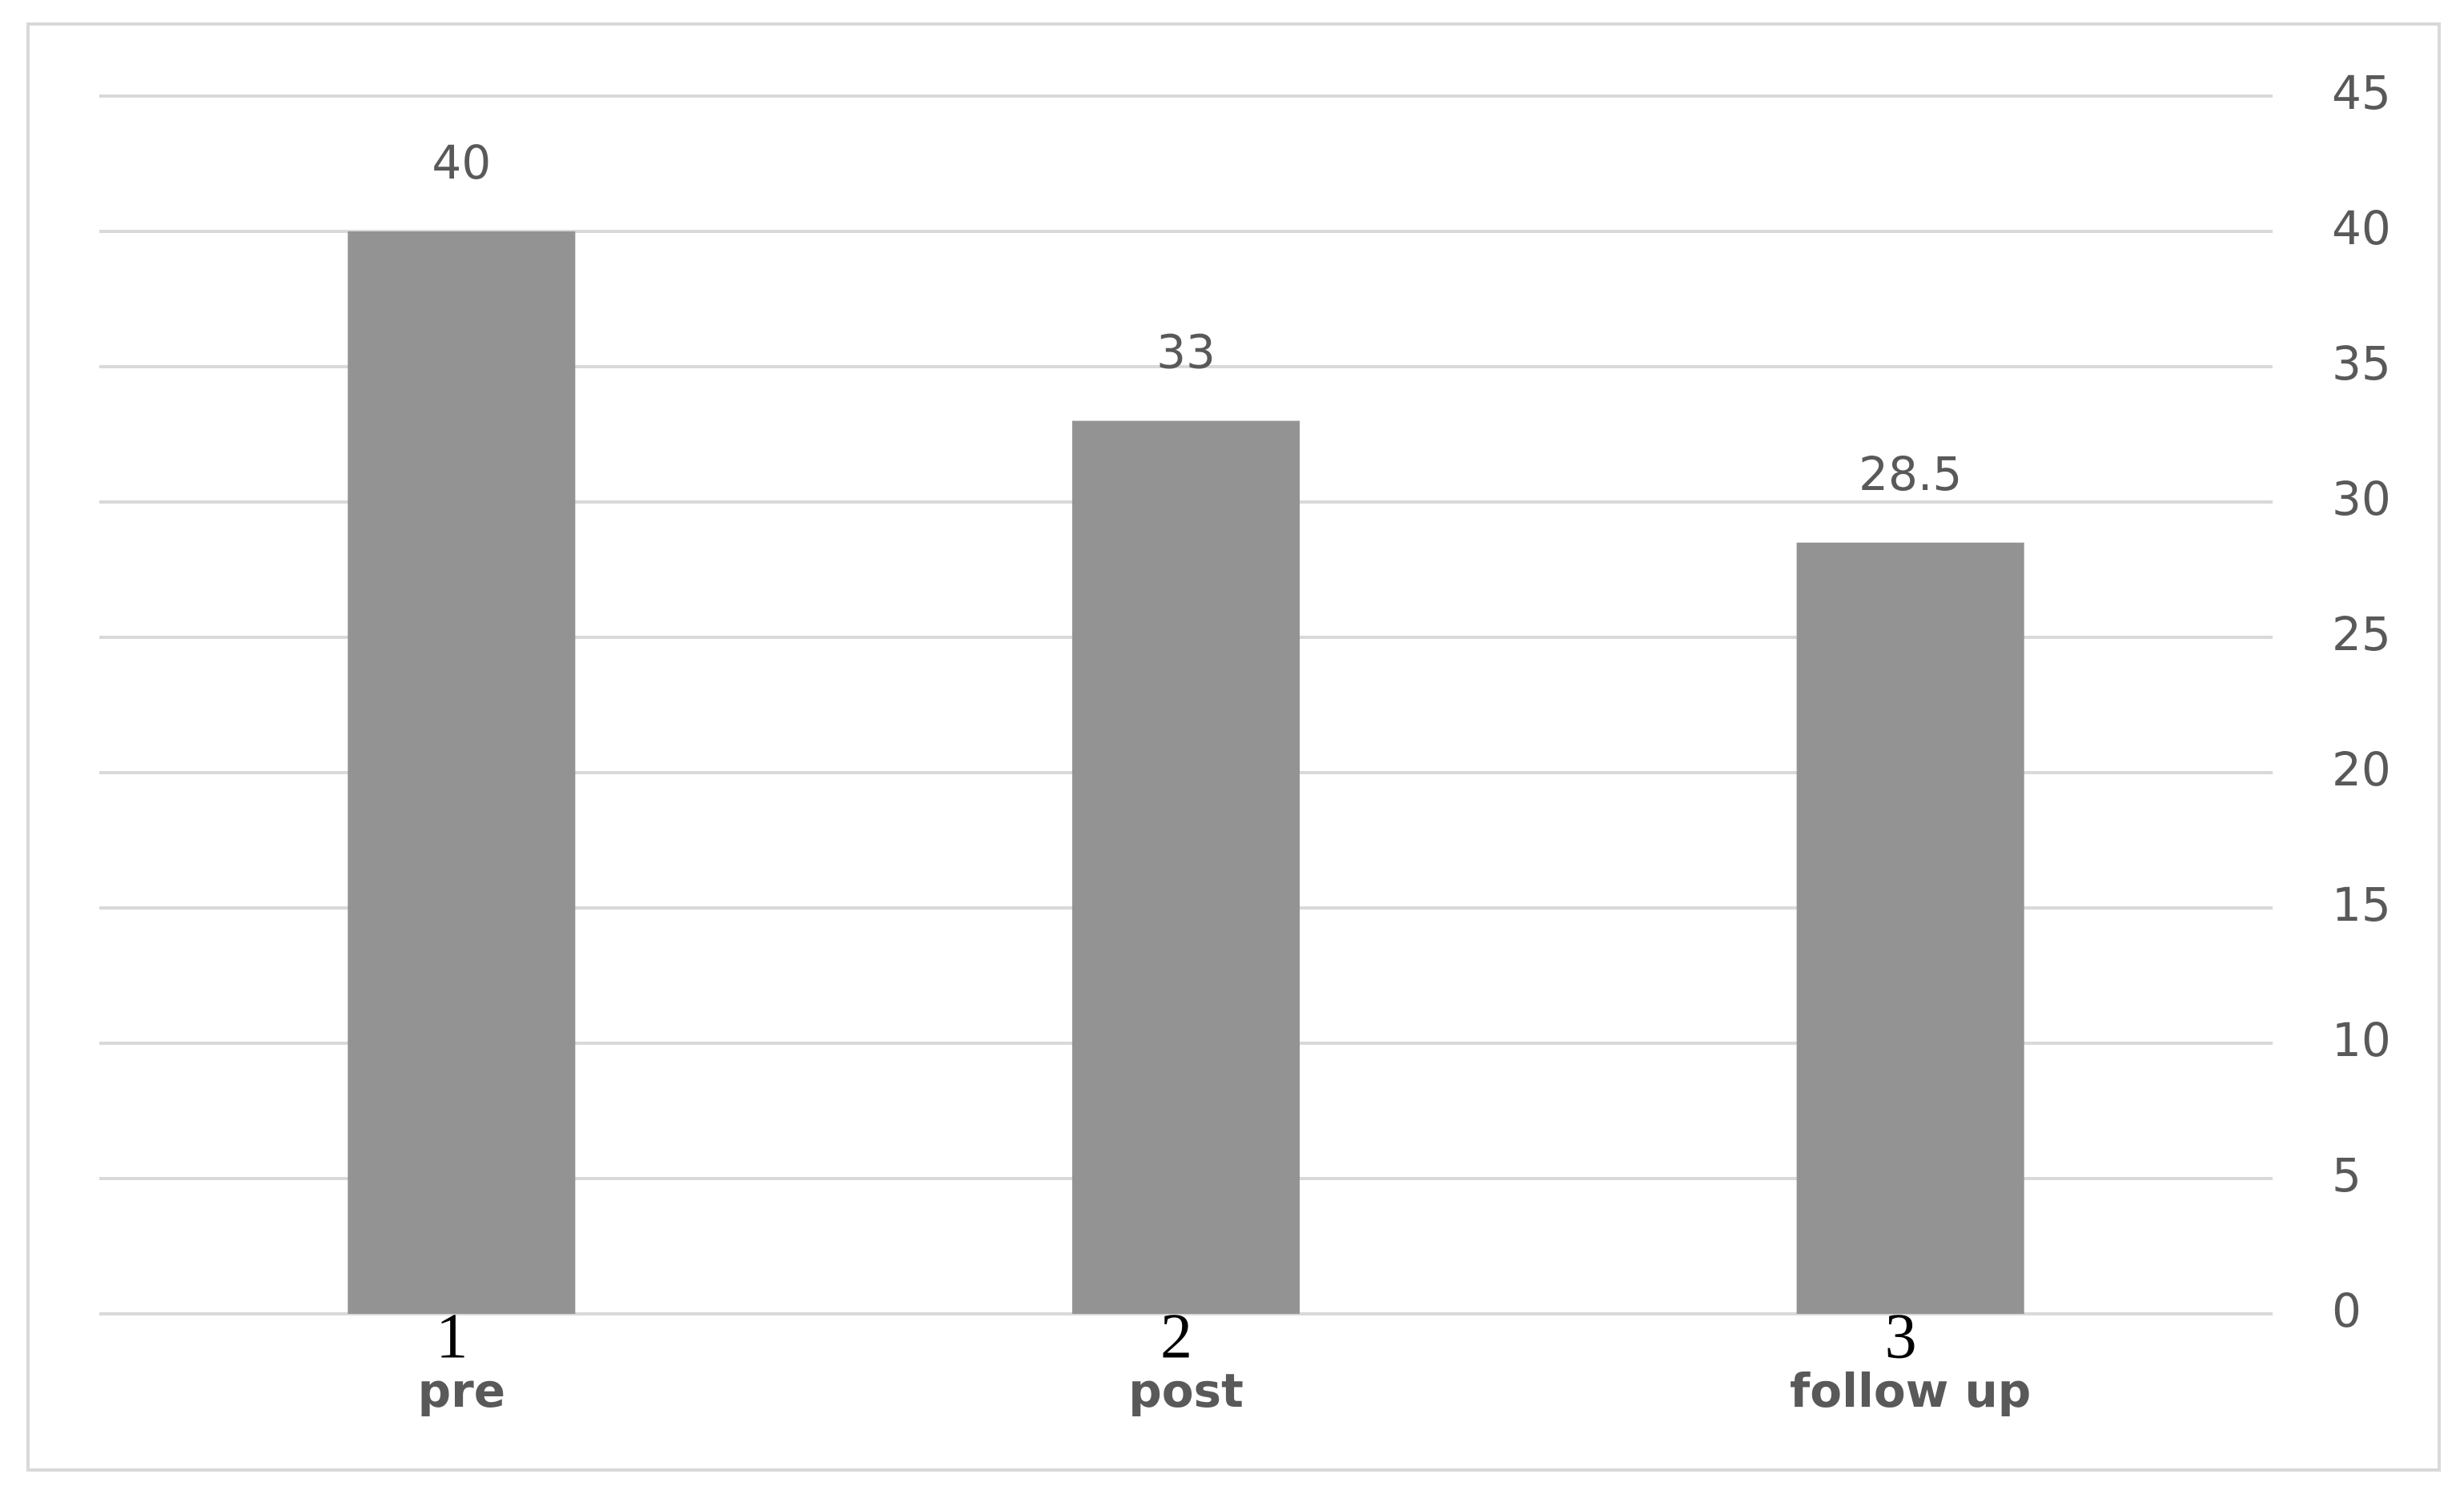 The image size is (2464, 1490). What do you see at coordinates (1176, 1336) in the screenshot?
I see `index-label: 2` at bounding box center [1176, 1336].